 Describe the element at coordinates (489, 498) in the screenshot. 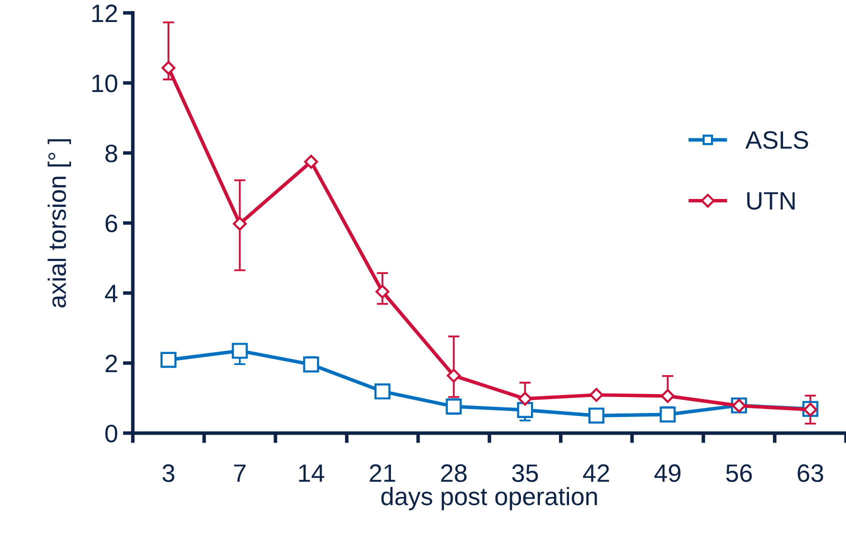

I see `x-axis-title: days post operation` at that location.